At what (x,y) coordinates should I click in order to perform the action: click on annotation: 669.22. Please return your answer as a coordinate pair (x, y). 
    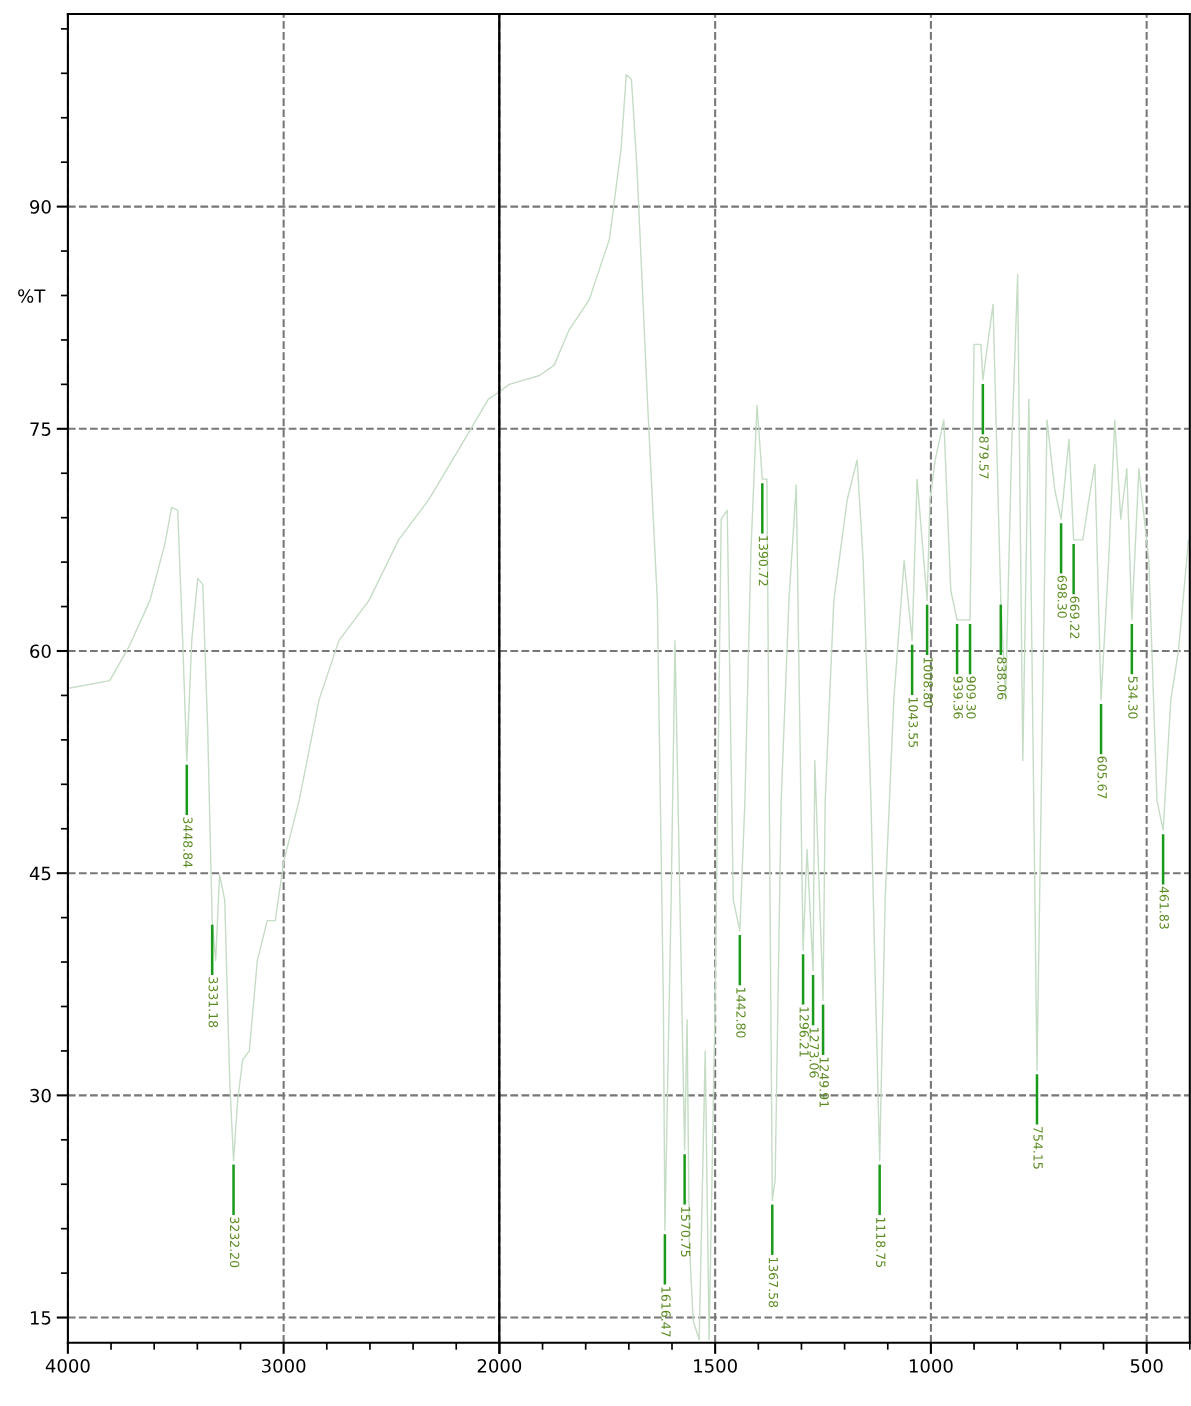
    Looking at the image, I should click on (1075, 617).